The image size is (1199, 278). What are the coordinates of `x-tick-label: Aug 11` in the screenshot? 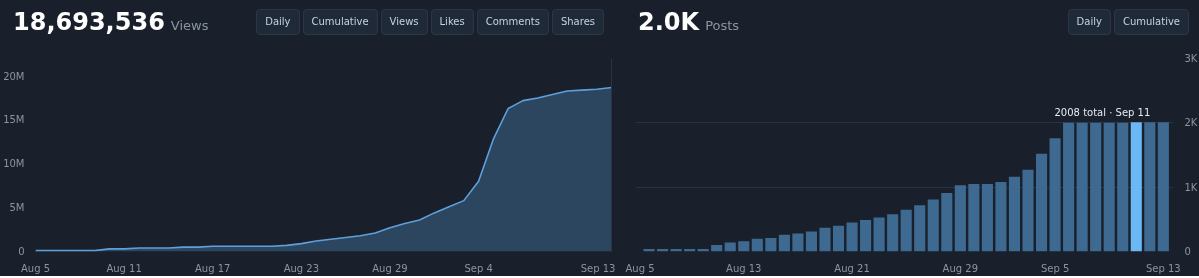 It's located at (124, 268).